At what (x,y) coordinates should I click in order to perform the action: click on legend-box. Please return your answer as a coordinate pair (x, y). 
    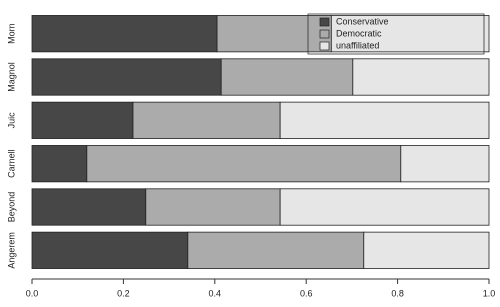
    Looking at the image, I should click on (396, 34).